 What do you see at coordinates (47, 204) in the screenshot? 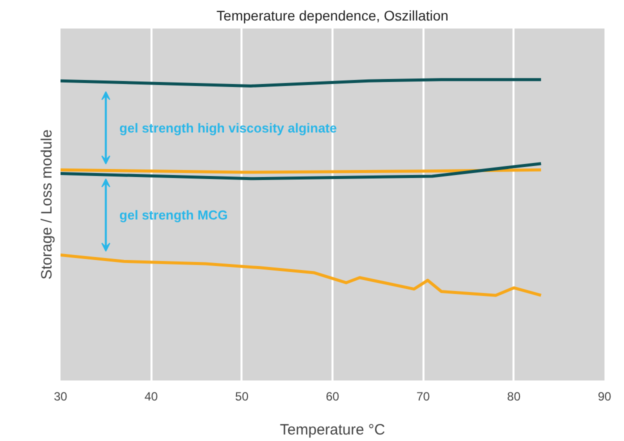
I see `y-axis-title: Storage / Loss module` at bounding box center [47, 204].